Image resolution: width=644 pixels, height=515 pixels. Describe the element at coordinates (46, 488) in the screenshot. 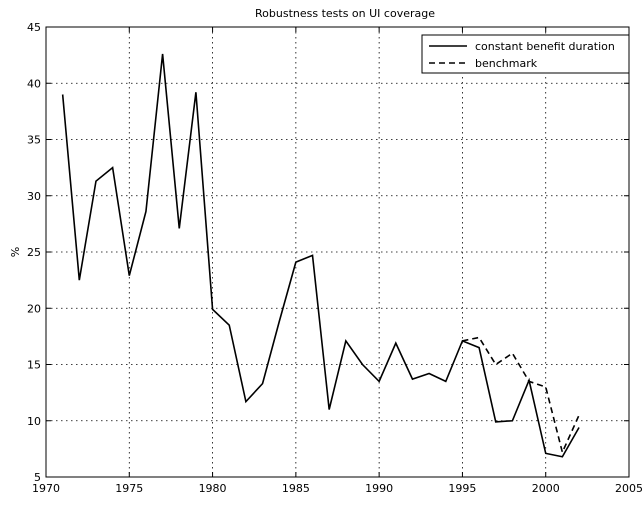

I see `x-tick-label: 1970` at that location.